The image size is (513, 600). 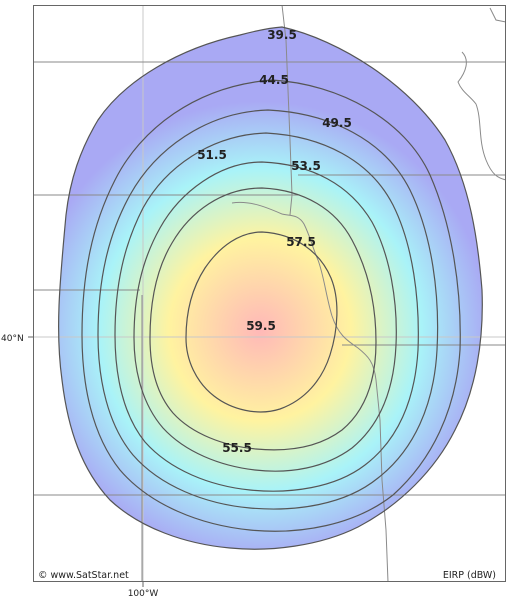 I want to click on contour-label: 53.5, so click(x=306, y=166).